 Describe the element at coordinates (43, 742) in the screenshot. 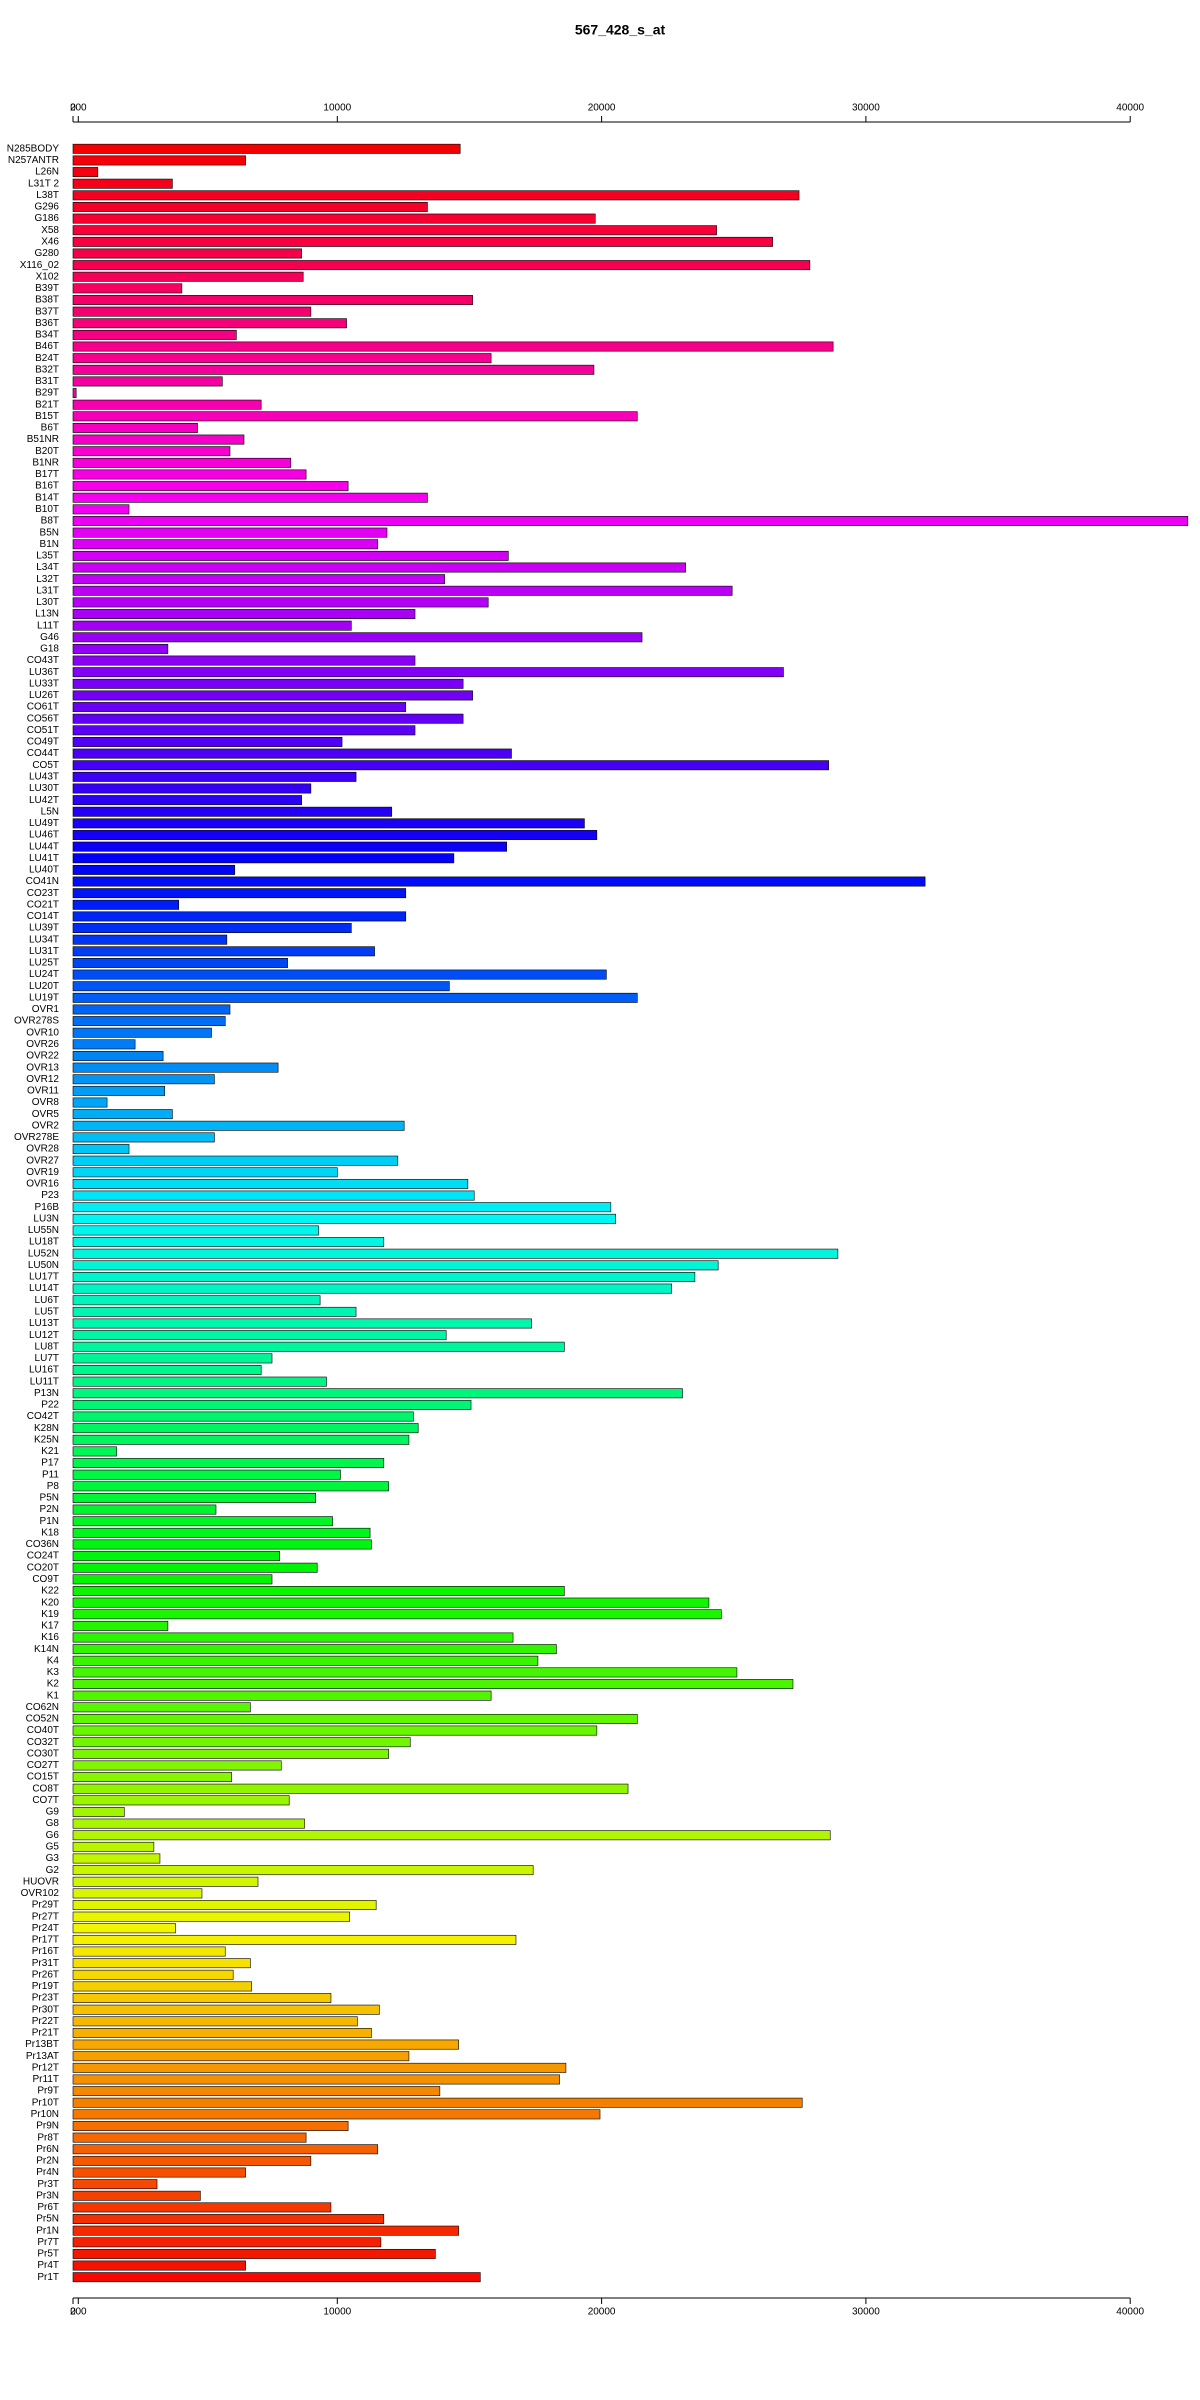

I see `y-tick-label: CO49T` at that location.